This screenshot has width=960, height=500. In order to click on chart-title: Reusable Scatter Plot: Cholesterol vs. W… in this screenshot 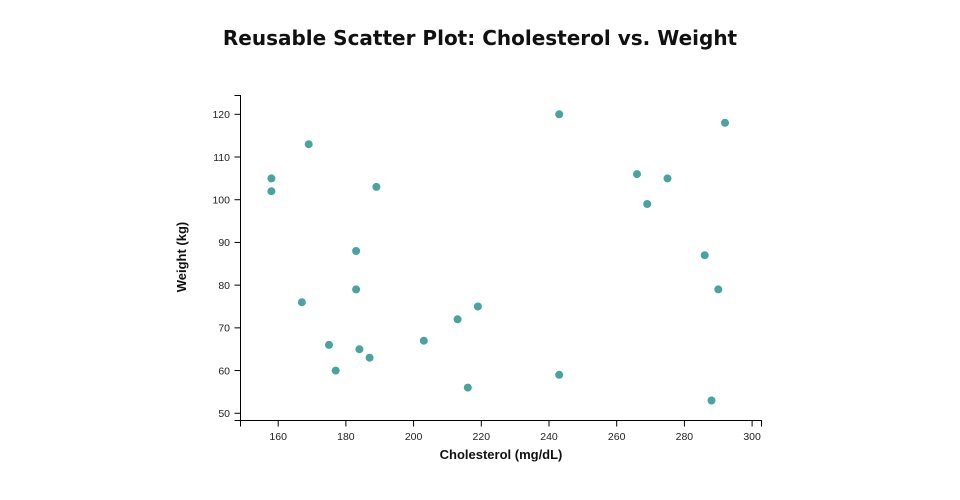, I will do `click(480, 38)`.